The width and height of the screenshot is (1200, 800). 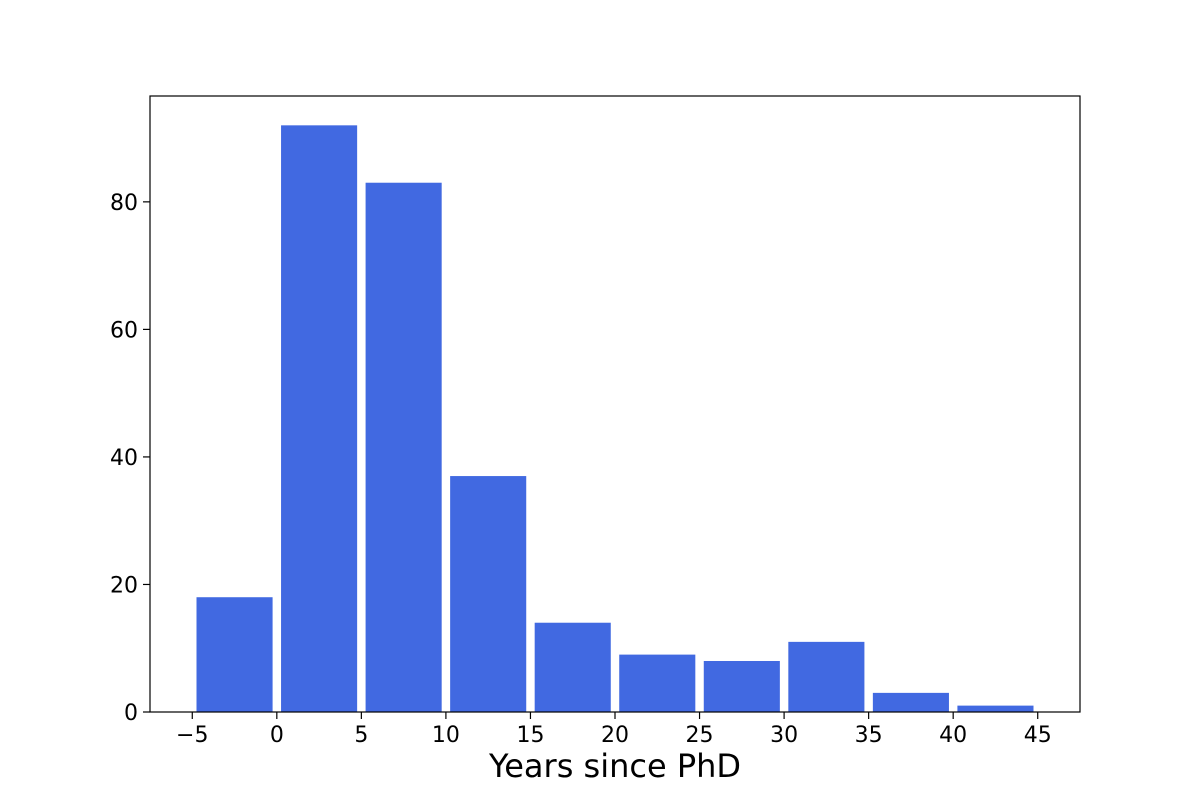 I want to click on y-tick-label: 20, so click(x=124, y=585).